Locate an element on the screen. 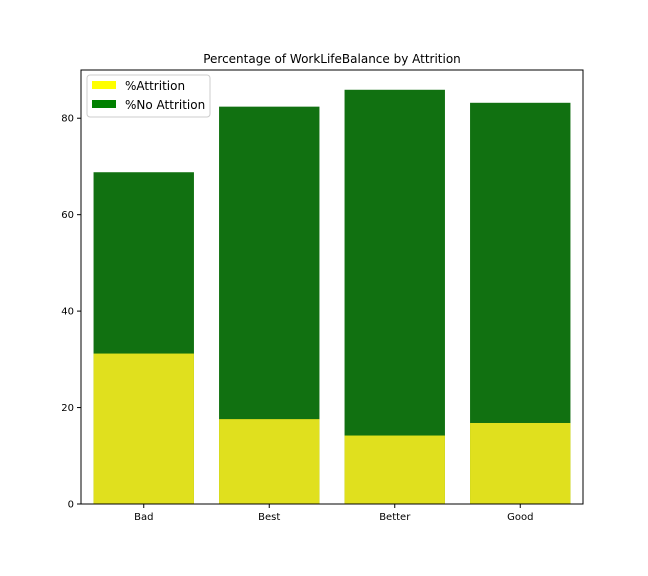 The image size is (648, 576). x-tick-label-good: Good is located at coordinates (520, 517).